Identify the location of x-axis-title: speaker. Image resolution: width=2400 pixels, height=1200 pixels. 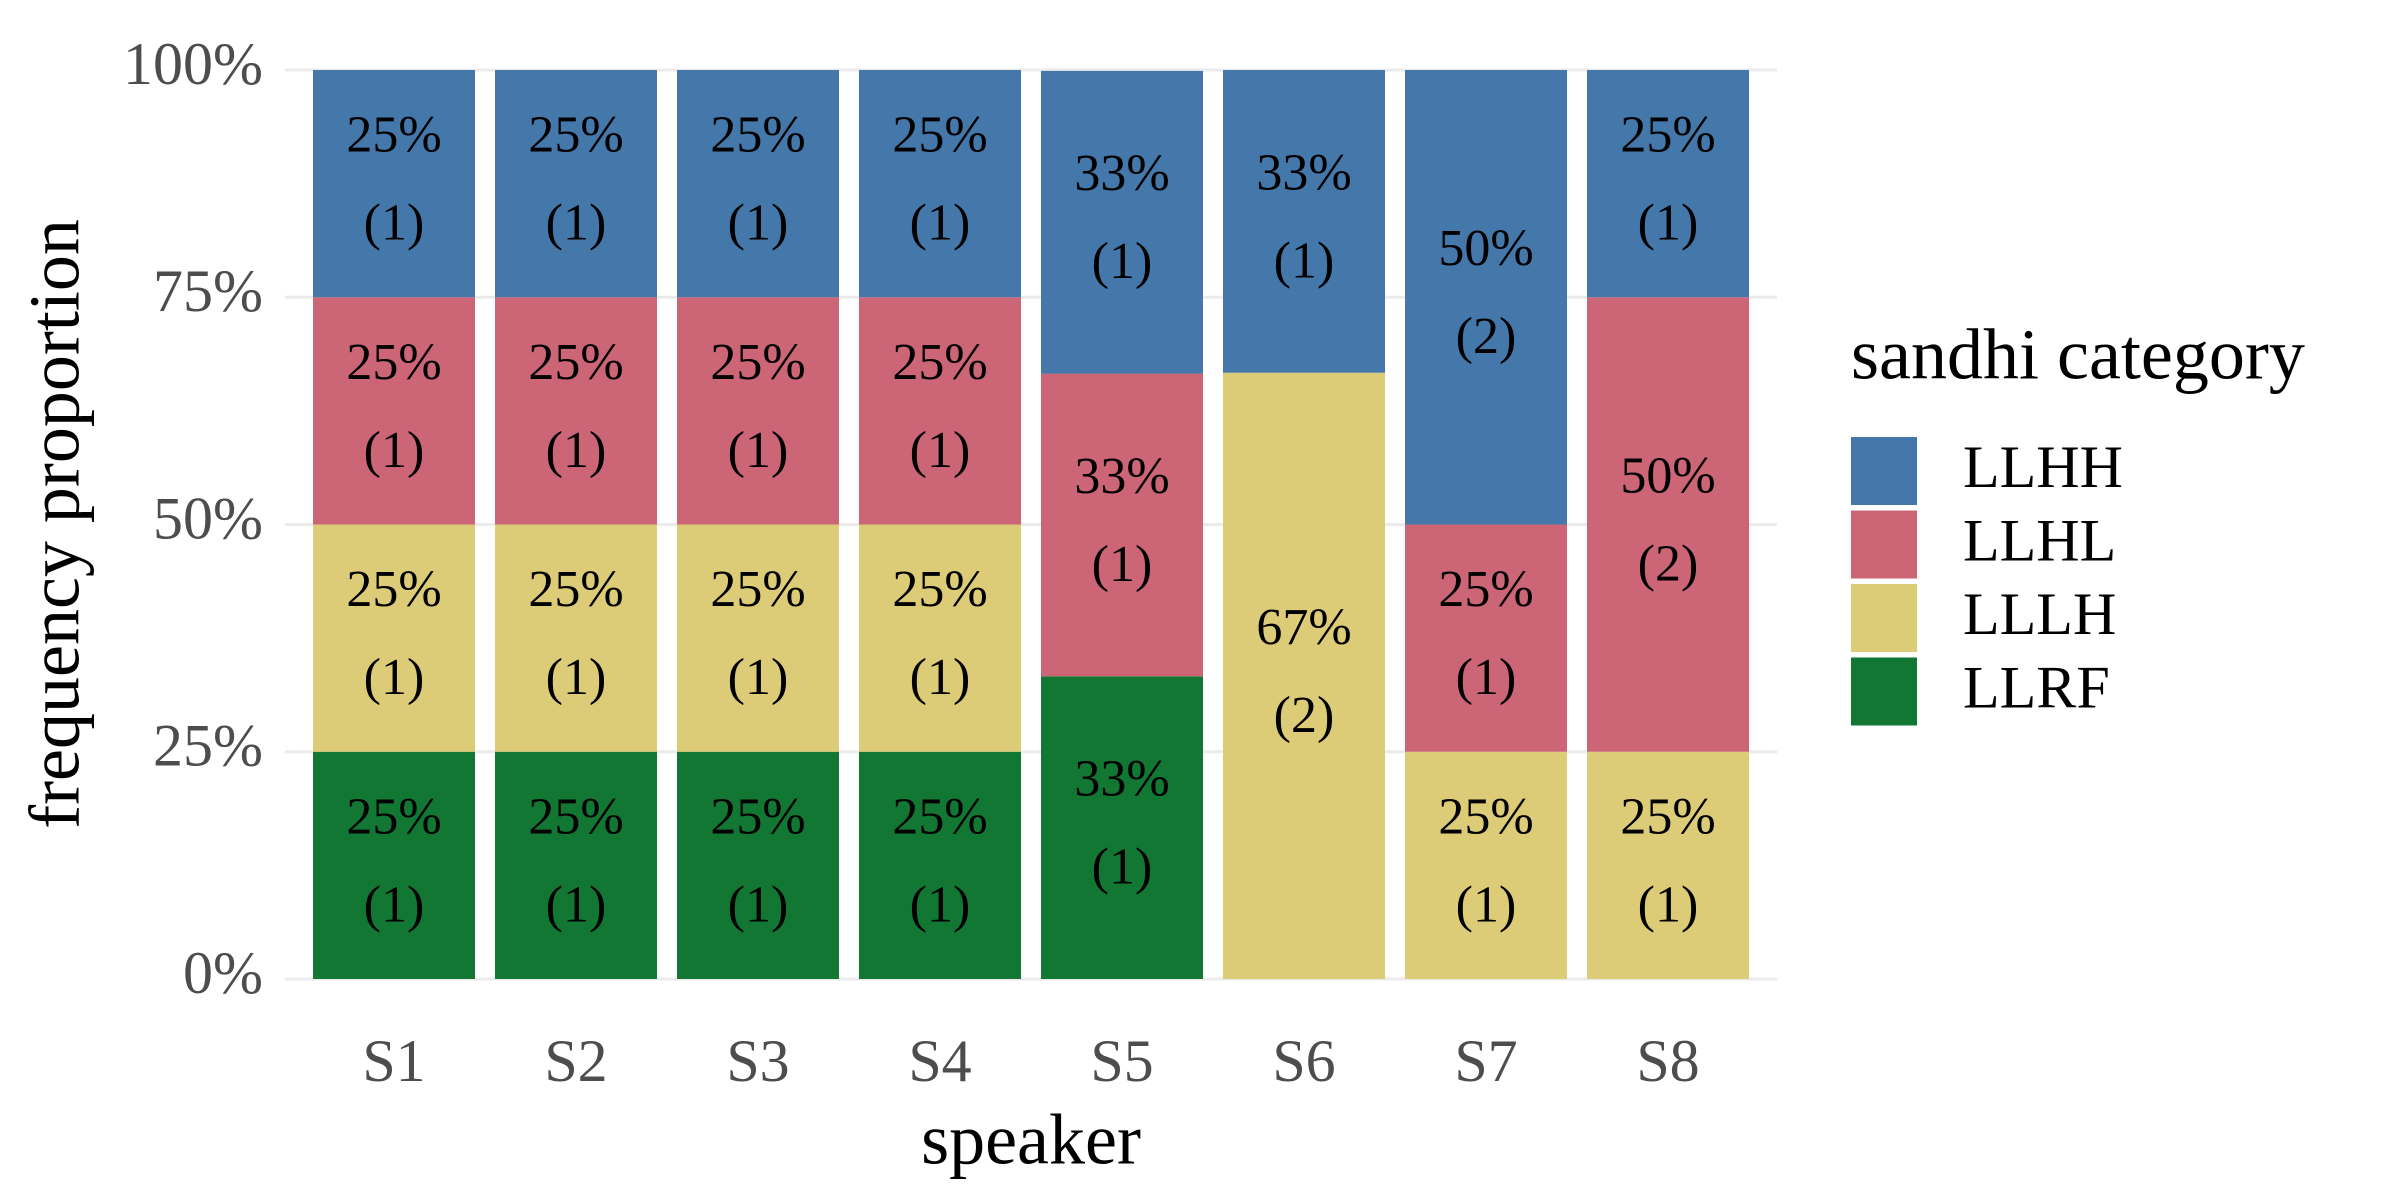
(1031, 1140).